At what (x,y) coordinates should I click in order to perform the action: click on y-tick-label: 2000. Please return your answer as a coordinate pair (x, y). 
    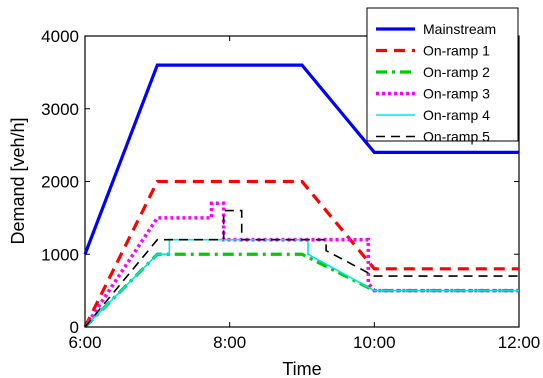
    Looking at the image, I should click on (60, 182).